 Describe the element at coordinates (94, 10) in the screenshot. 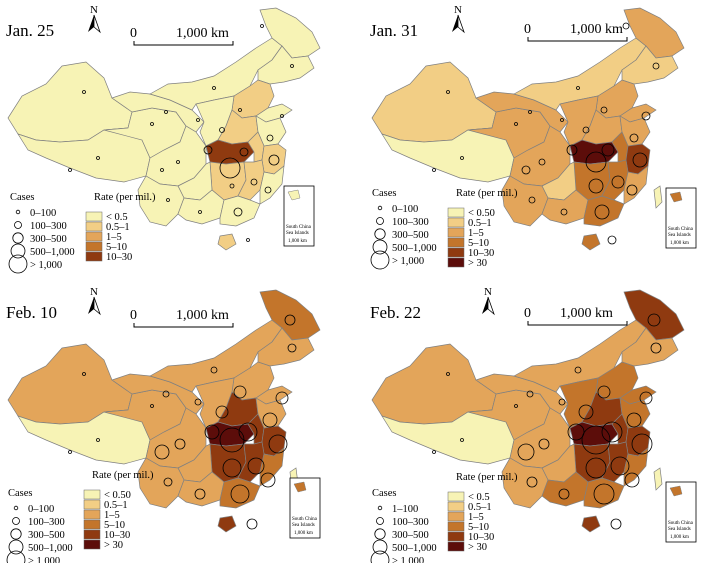

I see `svg-text: N` at that location.